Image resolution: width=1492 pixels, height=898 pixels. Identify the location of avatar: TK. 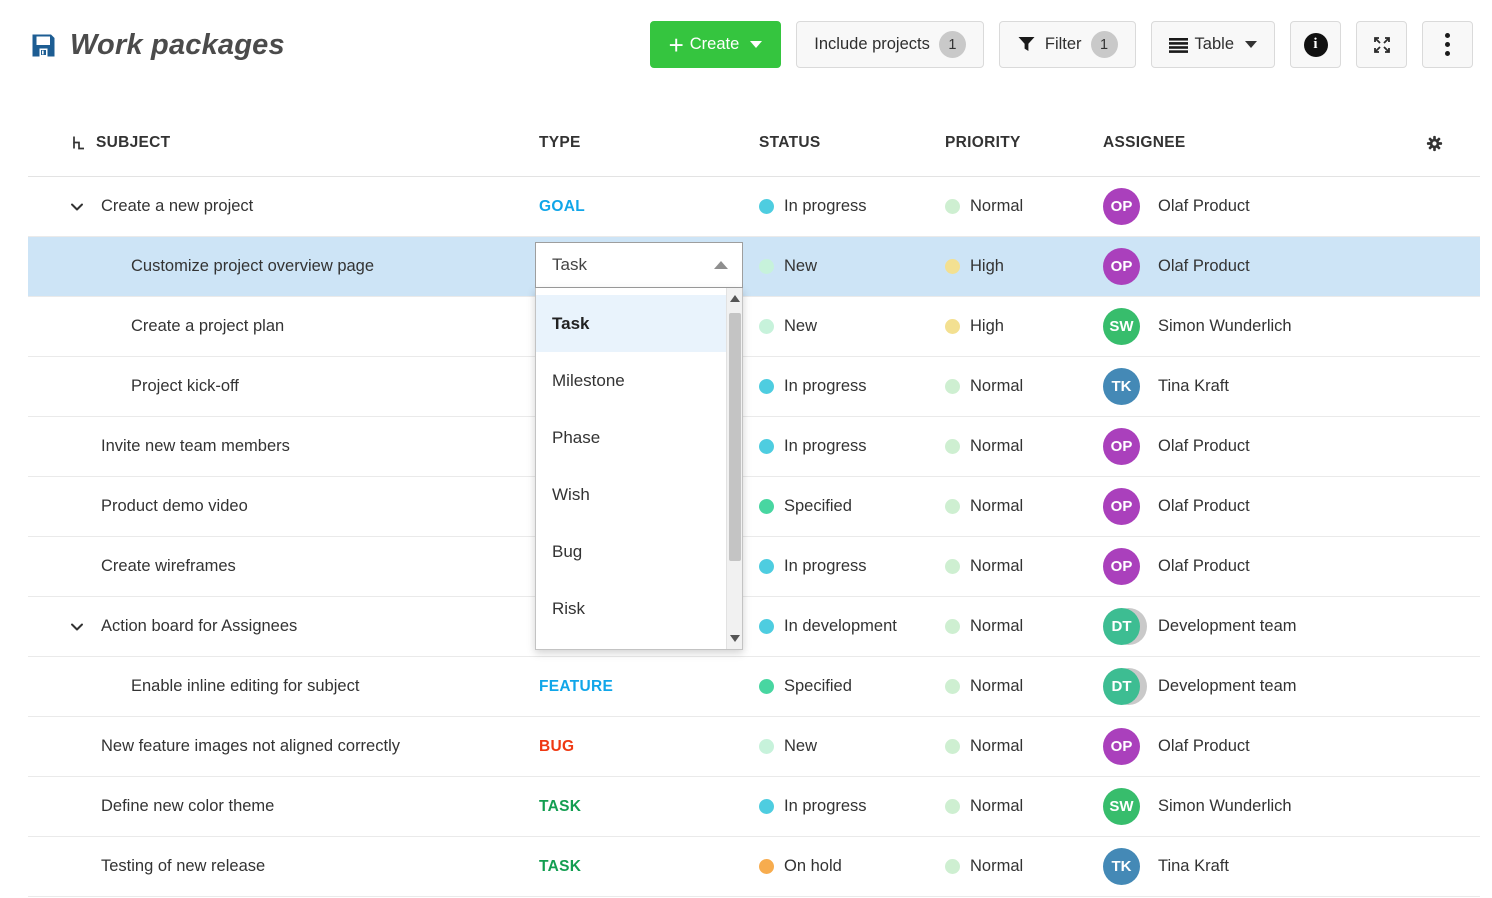
(1121, 866).